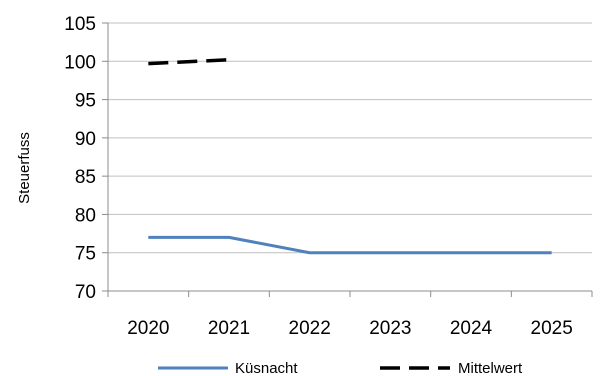 The image size is (603, 376). I want to click on x-tick-label: 2025, so click(552, 328).